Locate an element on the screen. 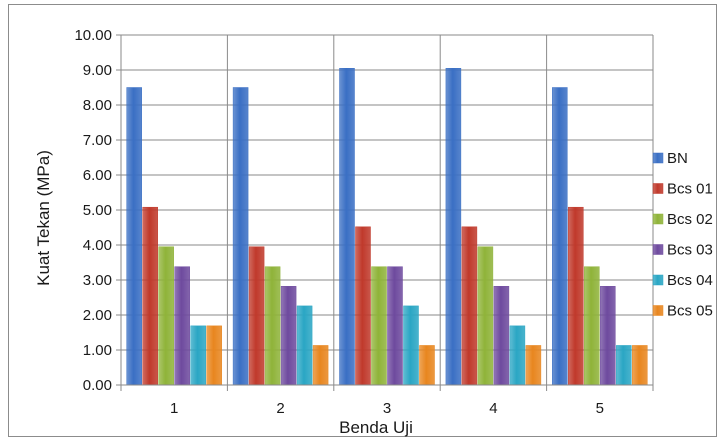 The width and height of the screenshot is (725, 441). y-tick-label: 10.00 is located at coordinates (93, 35).